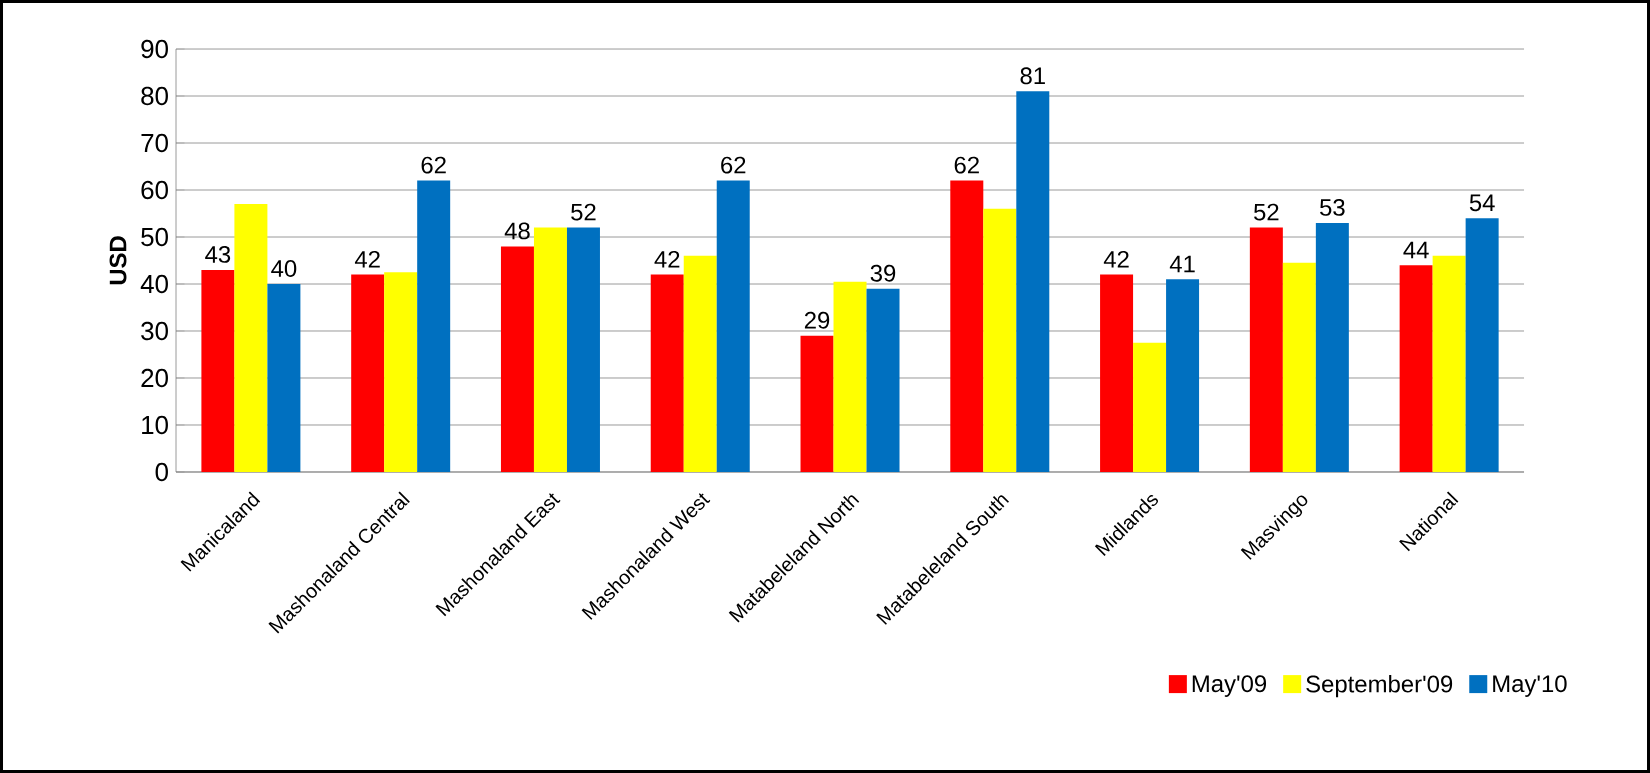 The height and width of the screenshot is (773, 1650). I want to click on legend-label: May'10, so click(1530, 686).